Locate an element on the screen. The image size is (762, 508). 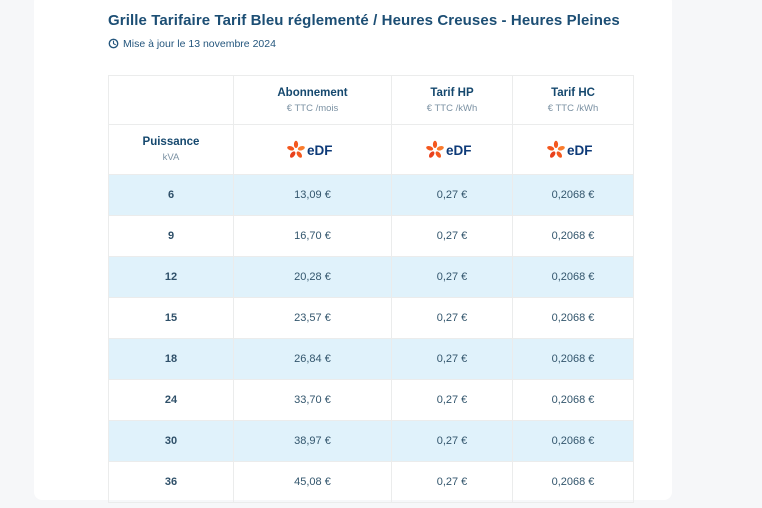
provider-cell-hp: eDF is located at coordinates (452, 149).